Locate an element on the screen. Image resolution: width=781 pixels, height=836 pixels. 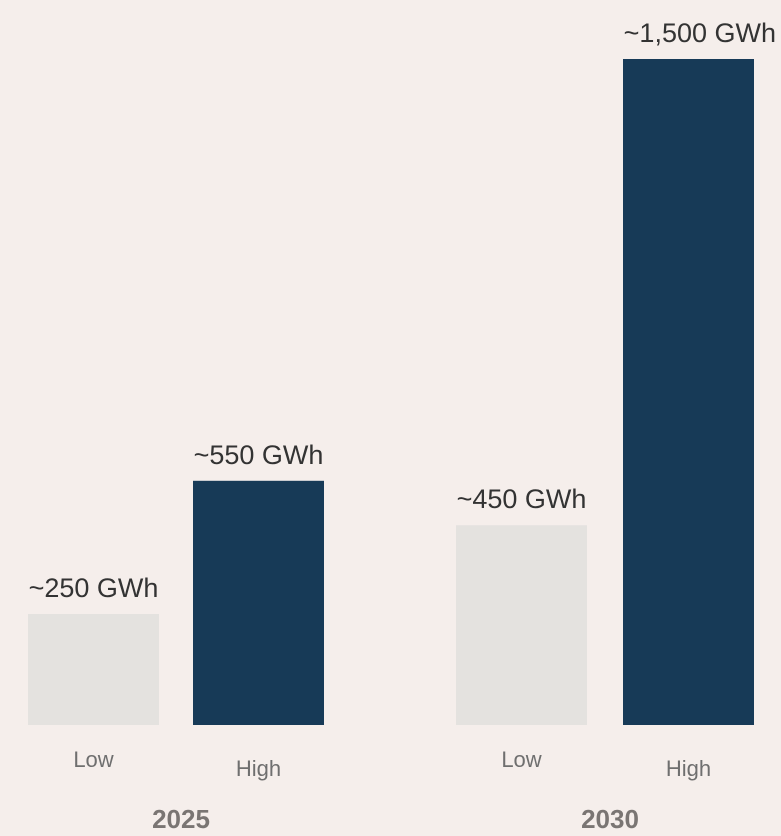
category-label-2030-high: High is located at coordinates (688, 768).